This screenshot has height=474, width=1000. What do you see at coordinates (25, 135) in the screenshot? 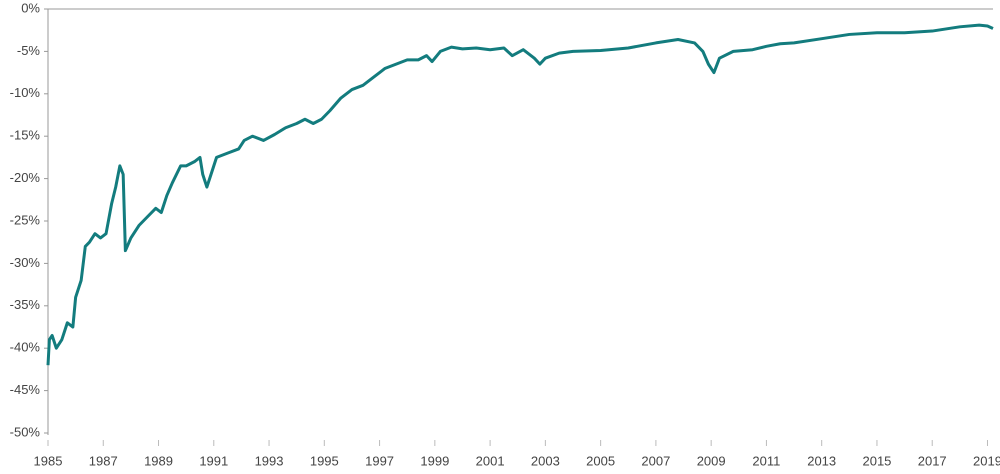
I see `y-tick-label: -15%` at bounding box center [25, 135].